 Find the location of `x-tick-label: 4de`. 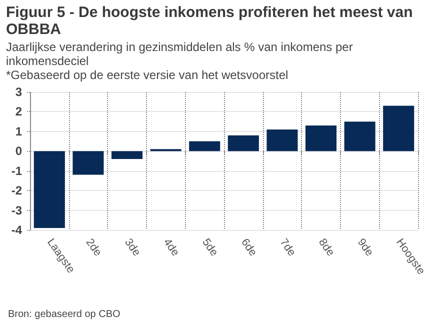

x-tick-label: 4de is located at coordinates (171, 247).